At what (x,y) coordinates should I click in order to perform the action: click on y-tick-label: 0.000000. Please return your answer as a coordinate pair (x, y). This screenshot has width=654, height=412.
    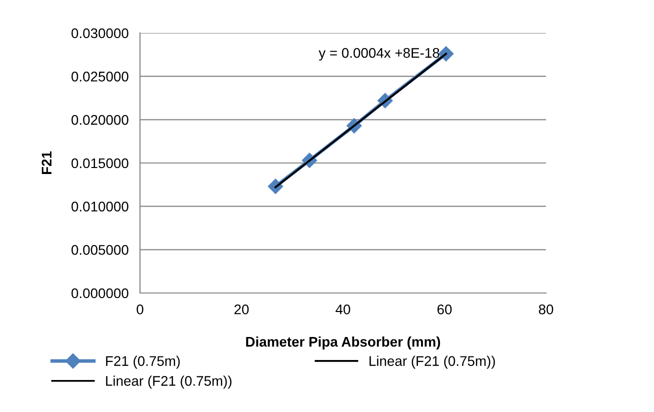
    Looking at the image, I should click on (100, 293).